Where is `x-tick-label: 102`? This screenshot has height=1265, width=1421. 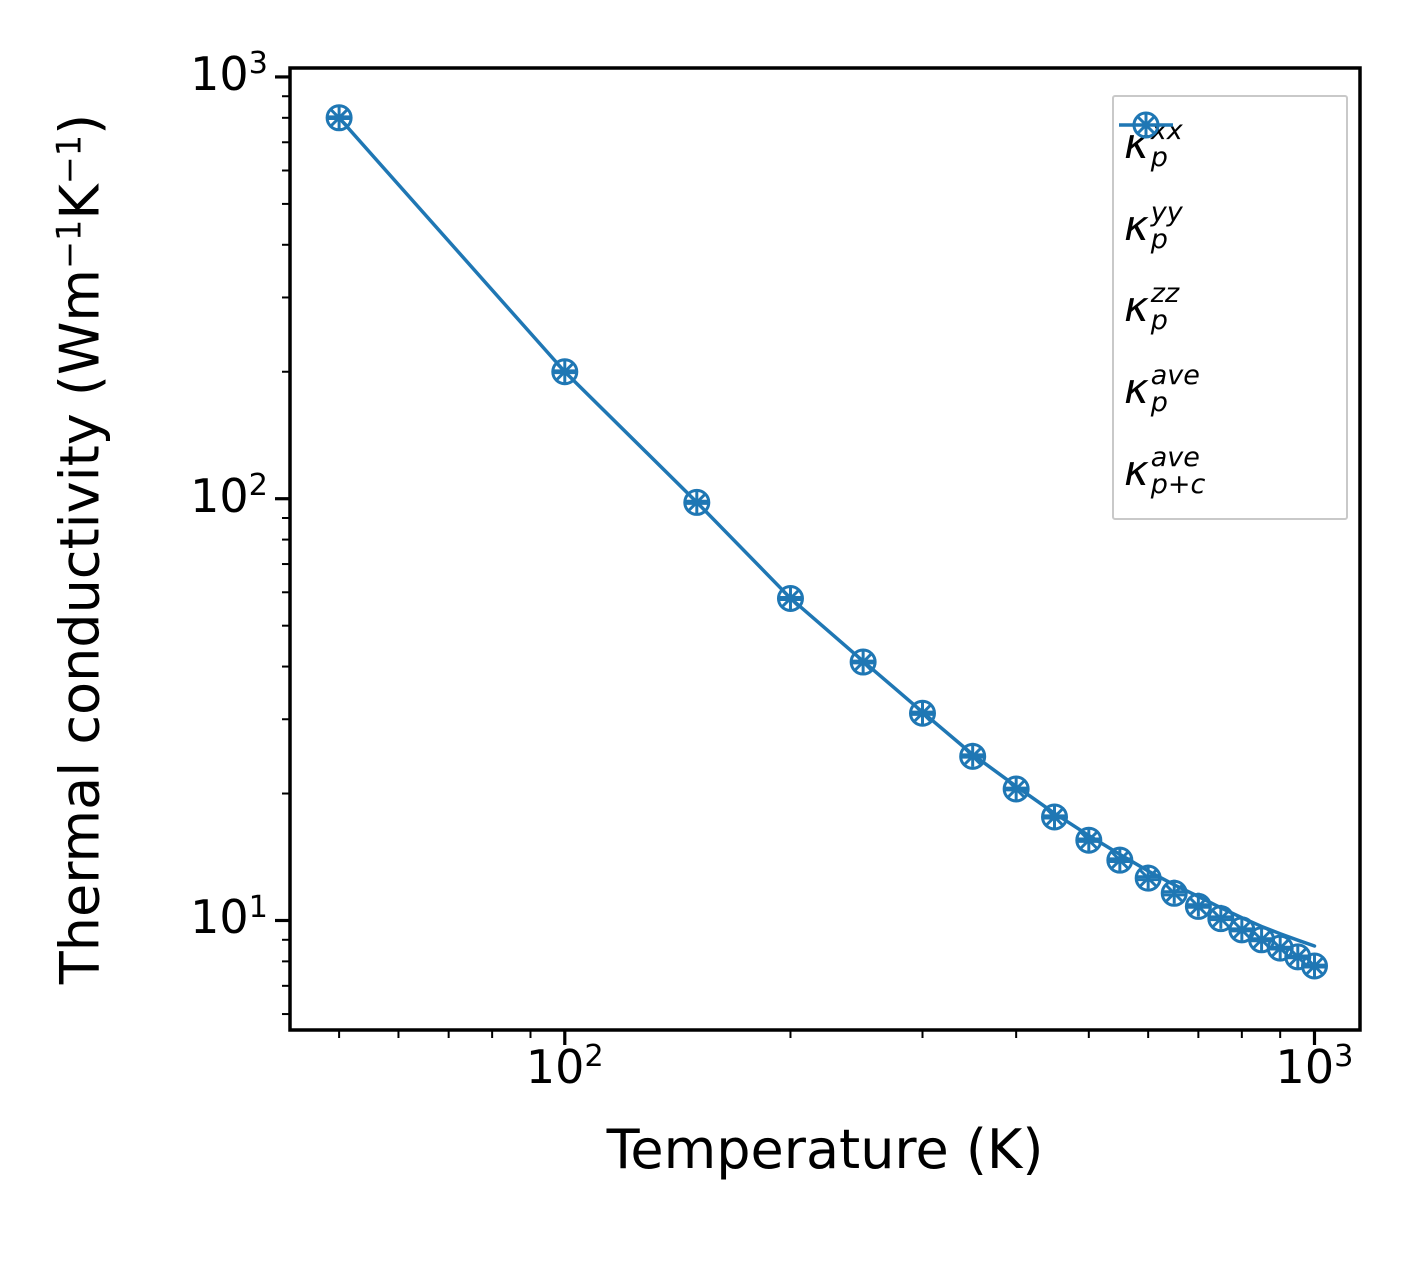
x-tick-label: 102 is located at coordinates (564, 1066).